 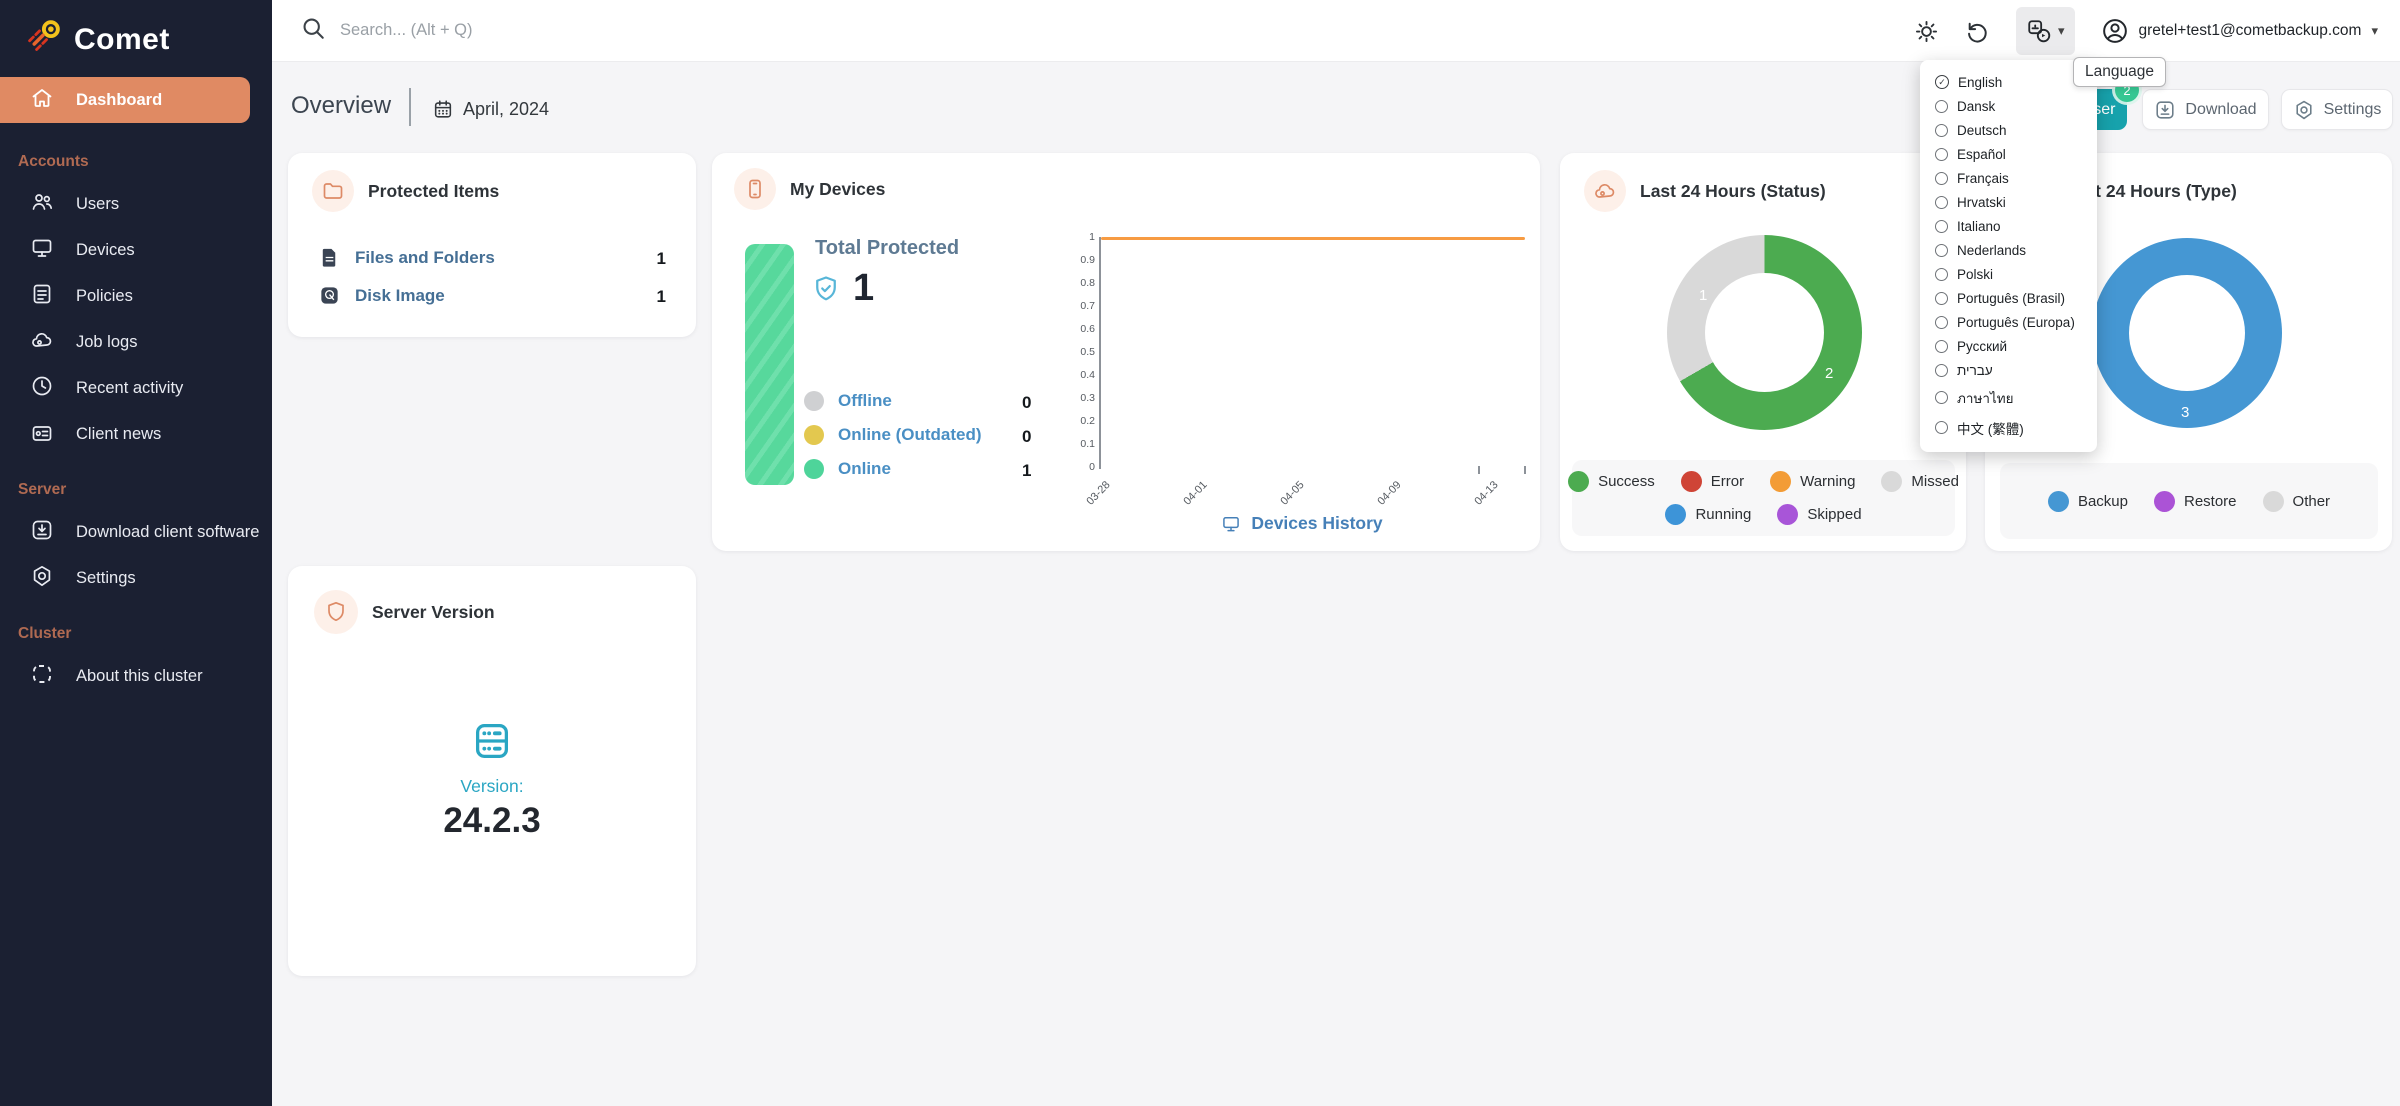 I want to click on language-option-deutsch: Deutsch, so click(x=2008, y=130).